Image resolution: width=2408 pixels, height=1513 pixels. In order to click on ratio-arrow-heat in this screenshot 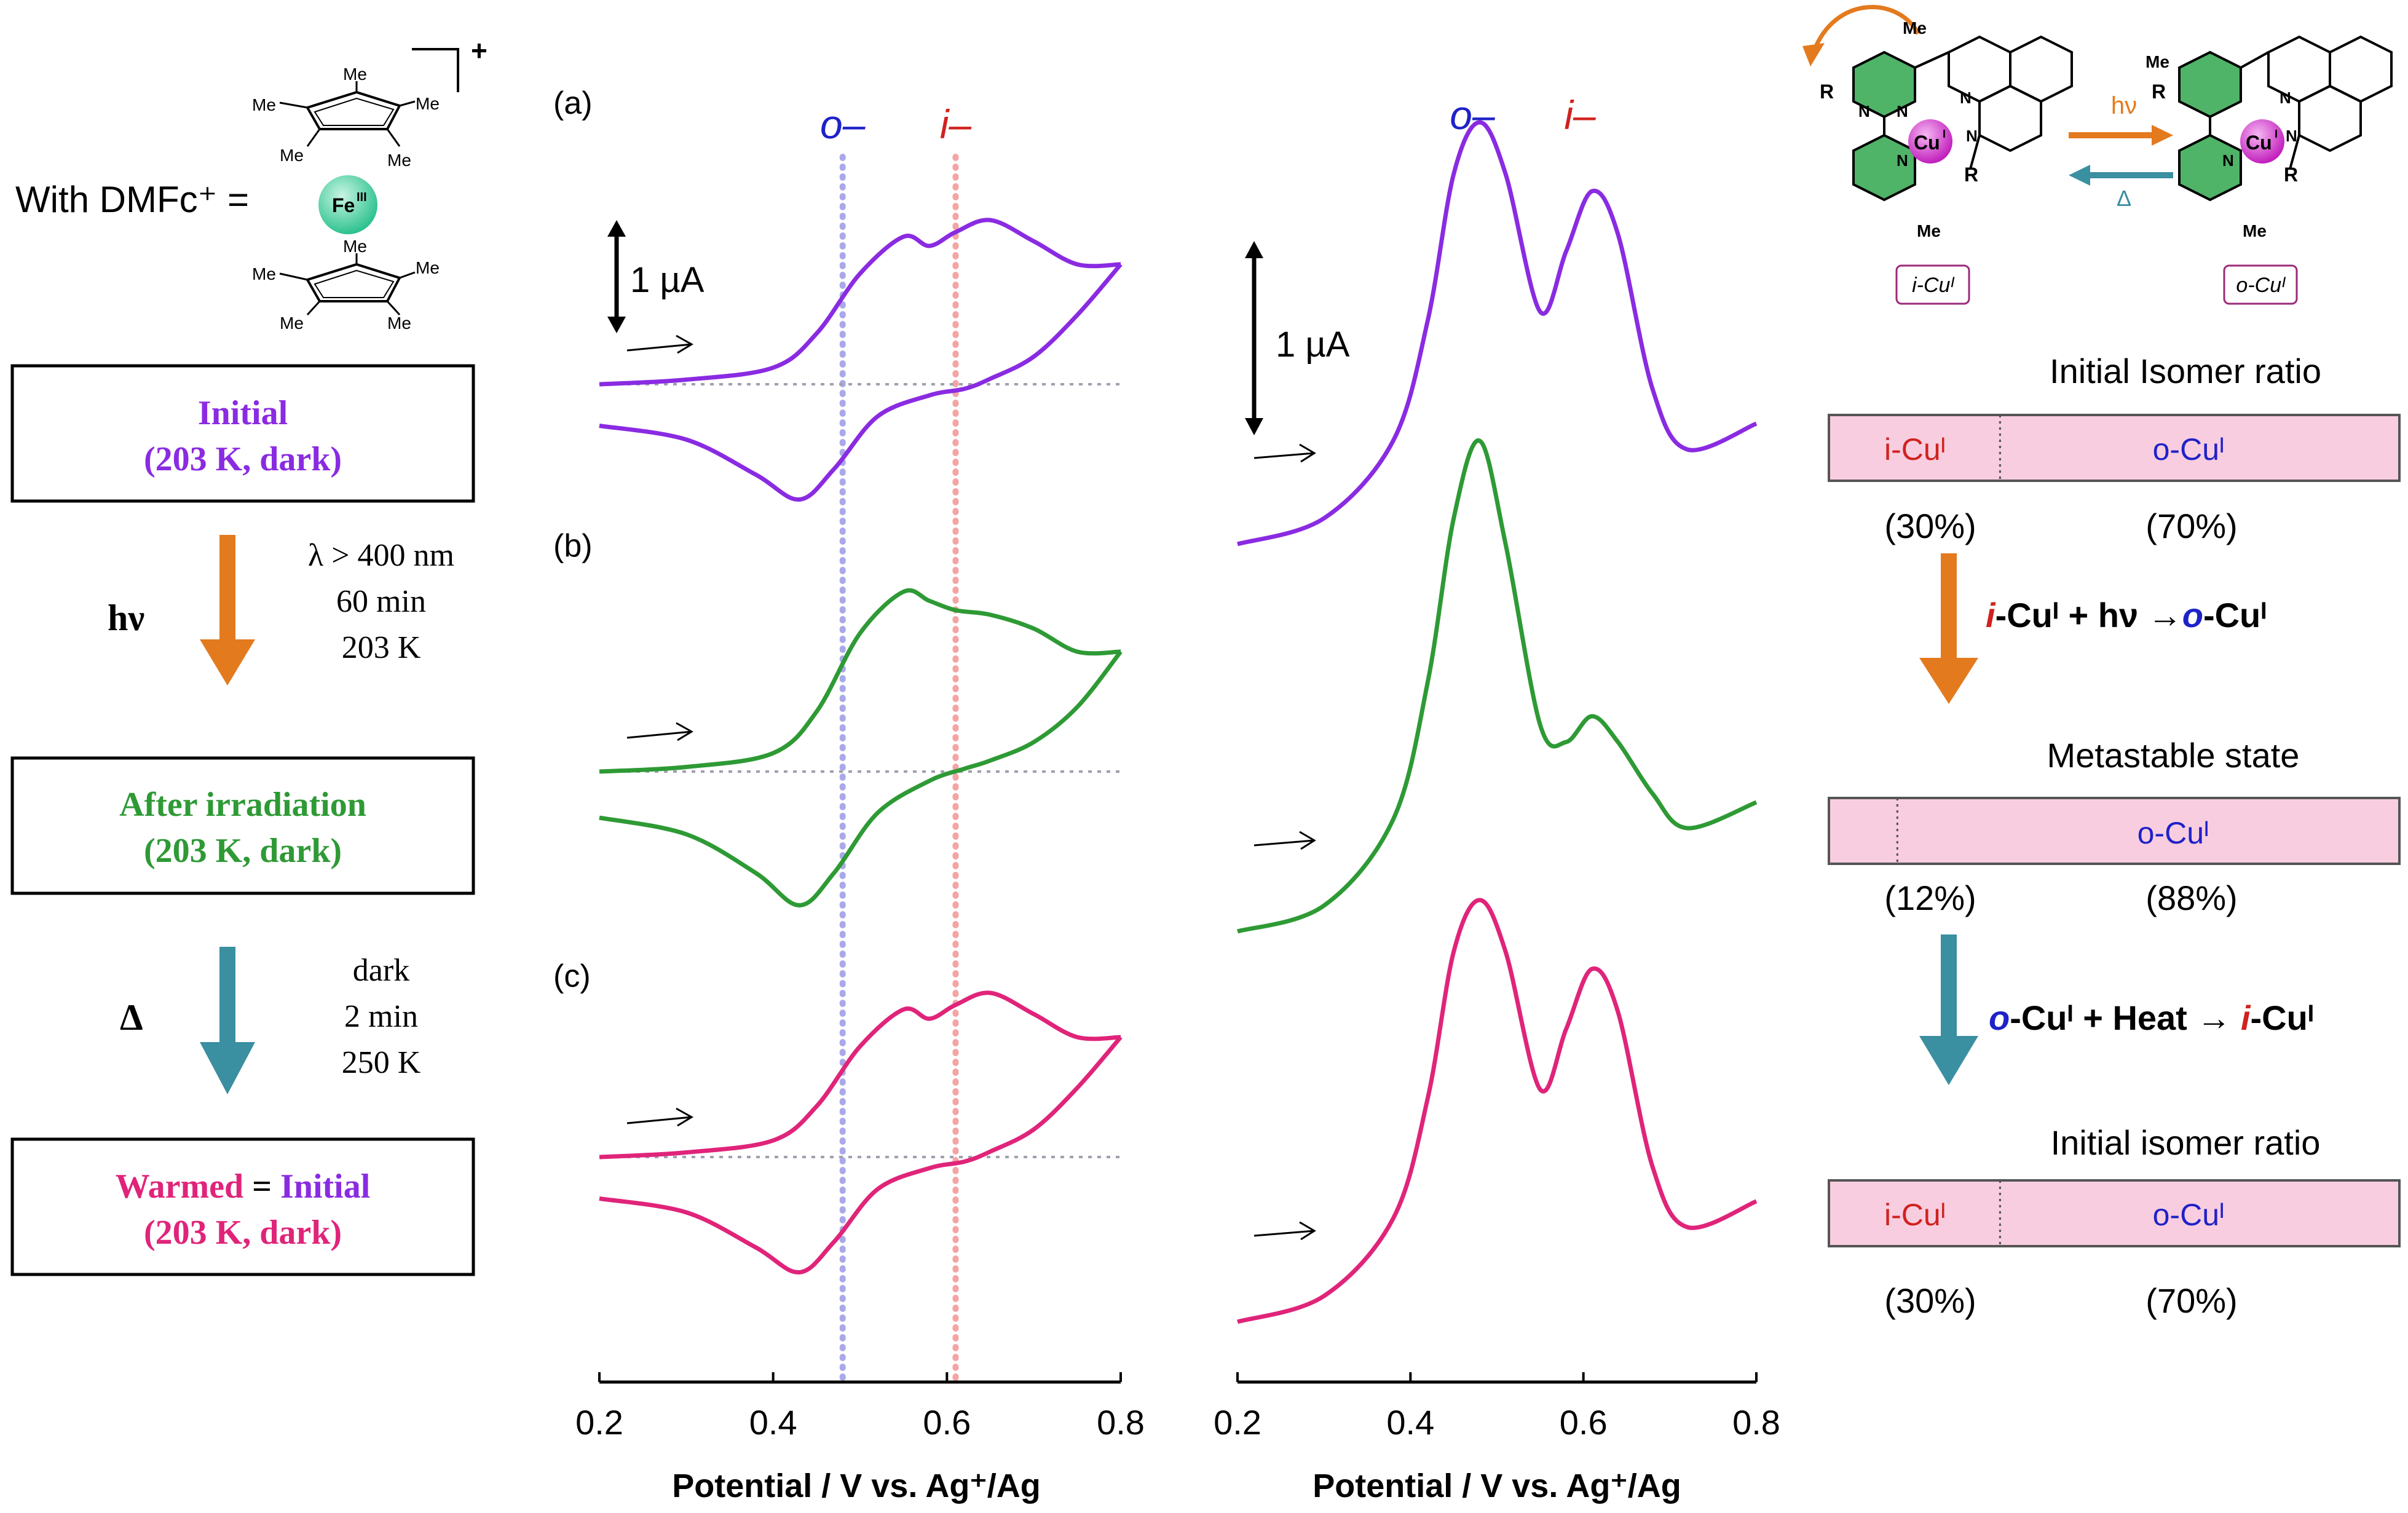, I will do `click(1948, 1010)`.